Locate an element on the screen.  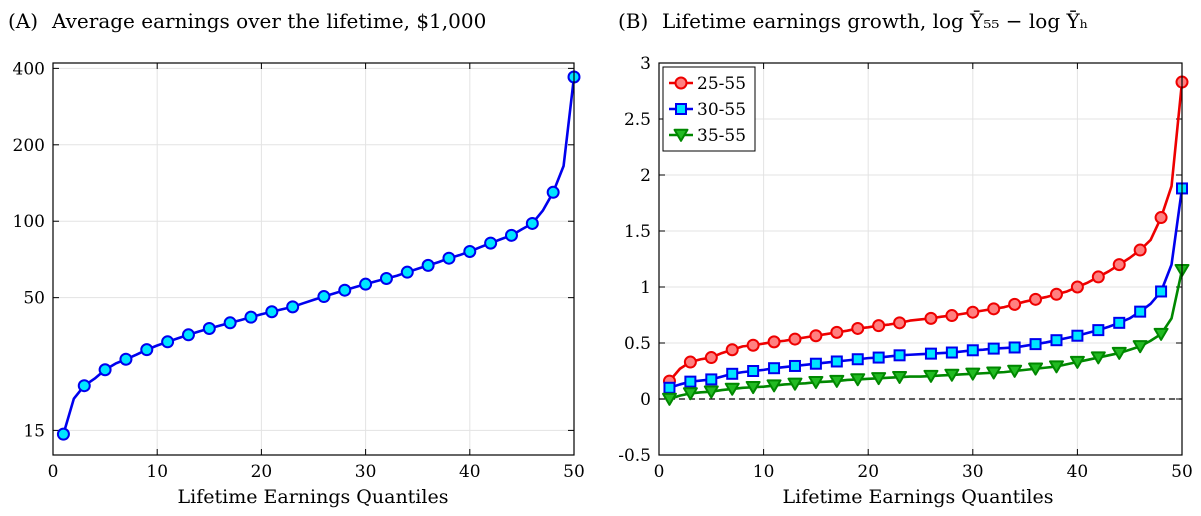
panel-b-xtick-label: 50 is located at coordinates (1182, 472).